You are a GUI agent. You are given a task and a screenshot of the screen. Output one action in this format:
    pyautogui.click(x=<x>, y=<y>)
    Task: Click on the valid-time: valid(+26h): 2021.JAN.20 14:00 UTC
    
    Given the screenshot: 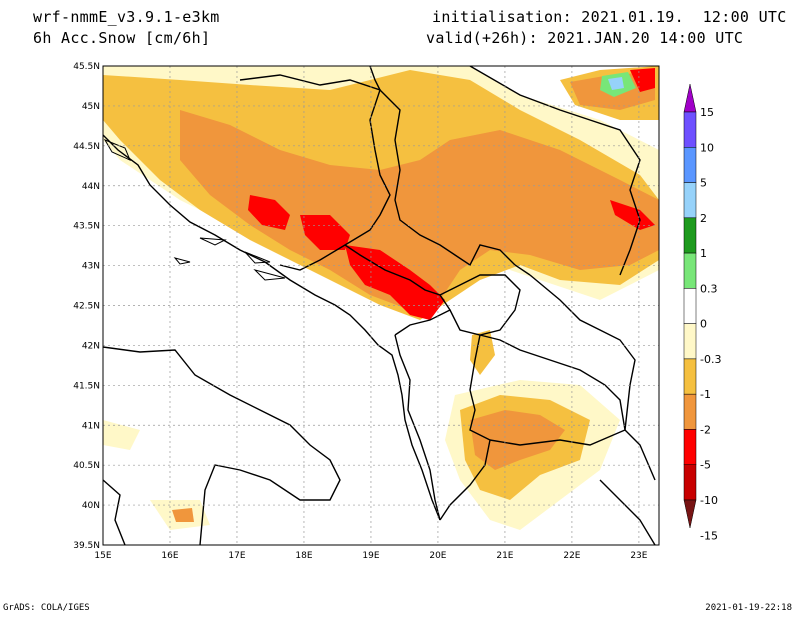 What is the action you would take?
    pyautogui.click(x=585, y=38)
    